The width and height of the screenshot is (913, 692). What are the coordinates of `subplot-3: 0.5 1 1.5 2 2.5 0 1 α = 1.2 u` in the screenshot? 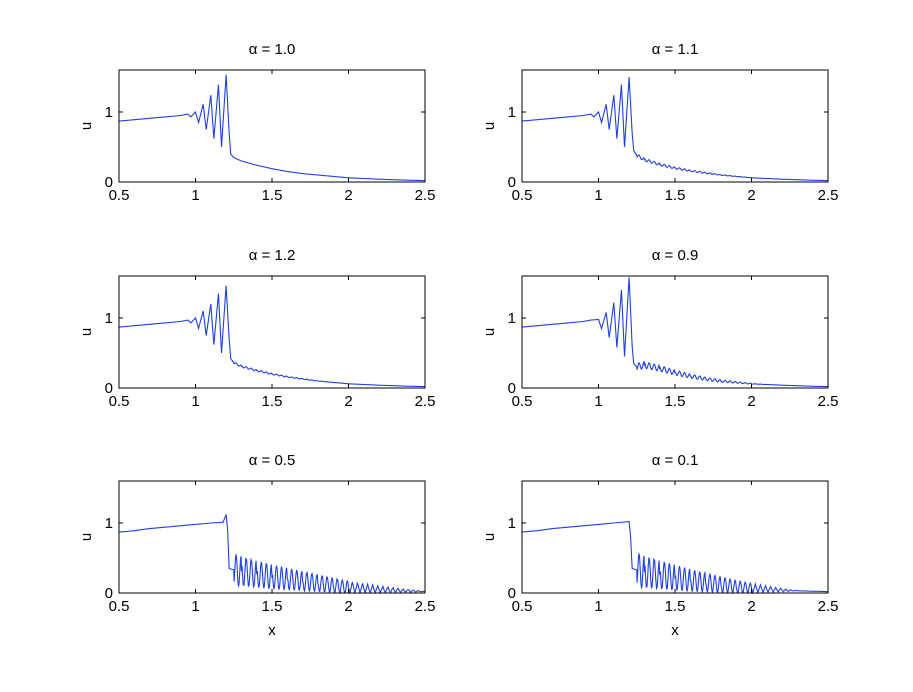 It's located at (256, 328).